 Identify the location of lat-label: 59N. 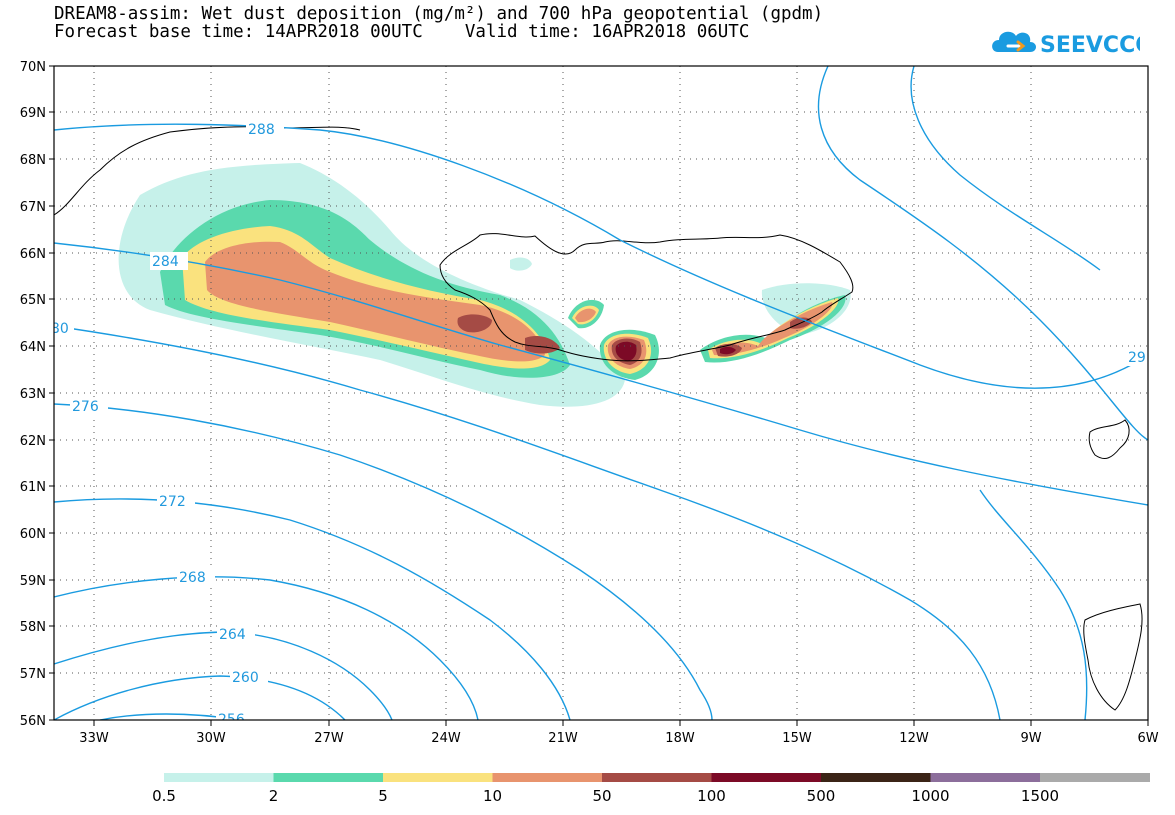
(33, 581).